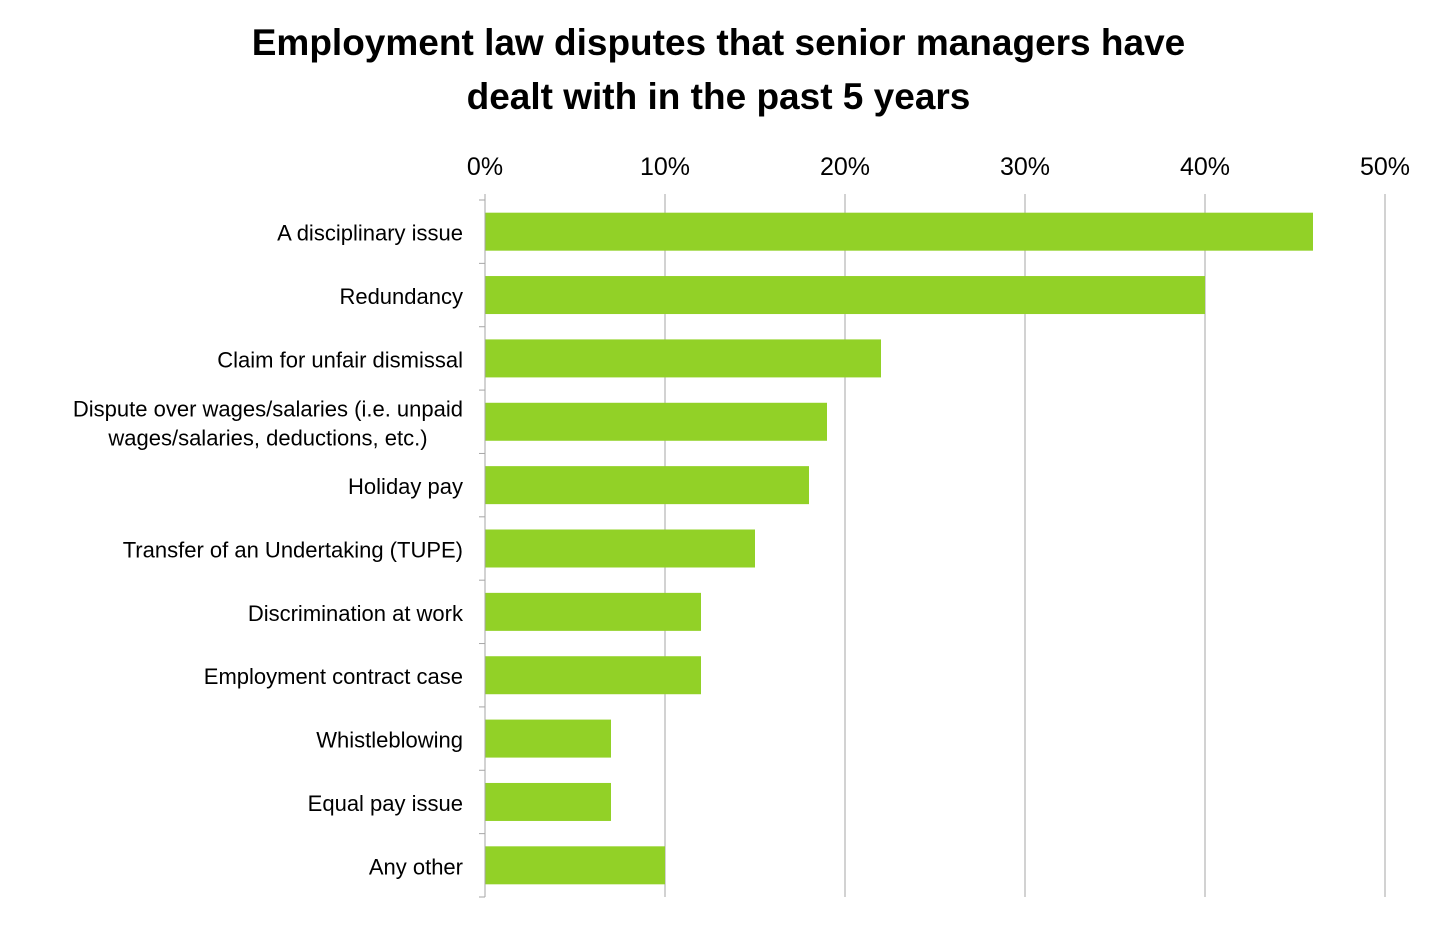  What do you see at coordinates (268, 408) in the screenshot?
I see `category-label-3-line-1: Dispute over wages/salaries (i.e. unpaid` at bounding box center [268, 408].